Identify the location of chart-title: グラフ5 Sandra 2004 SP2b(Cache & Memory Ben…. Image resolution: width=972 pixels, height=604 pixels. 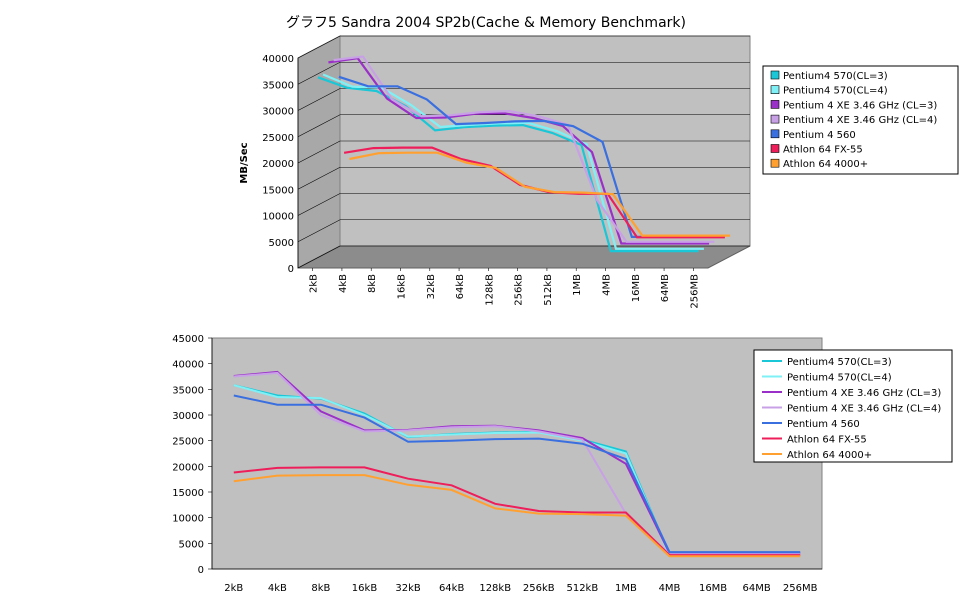
(486, 23).